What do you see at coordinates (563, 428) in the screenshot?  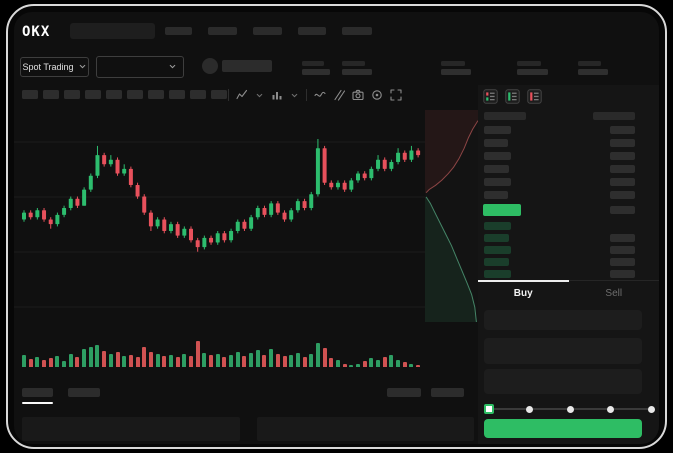 I see `buy-submit-button` at bounding box center [563, 428].